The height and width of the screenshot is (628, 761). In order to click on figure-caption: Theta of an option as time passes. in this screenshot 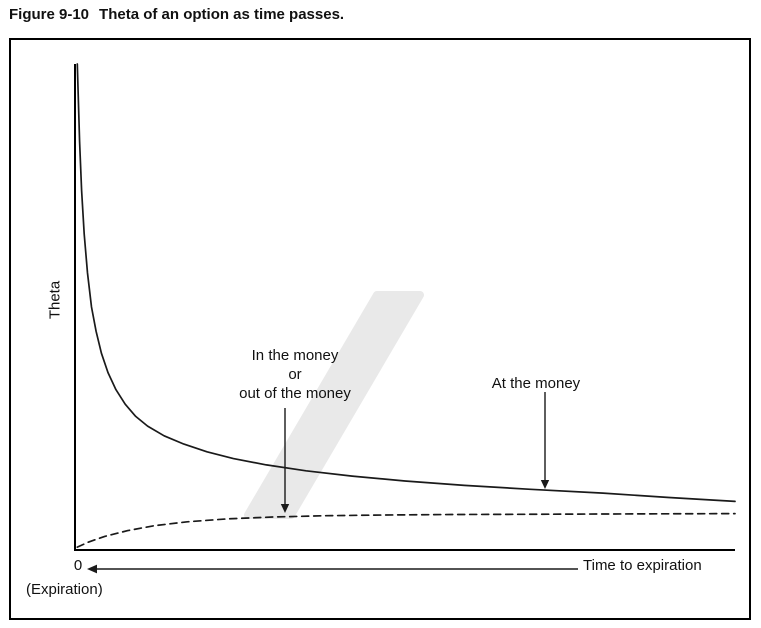, I will do `click(222, 14)`.